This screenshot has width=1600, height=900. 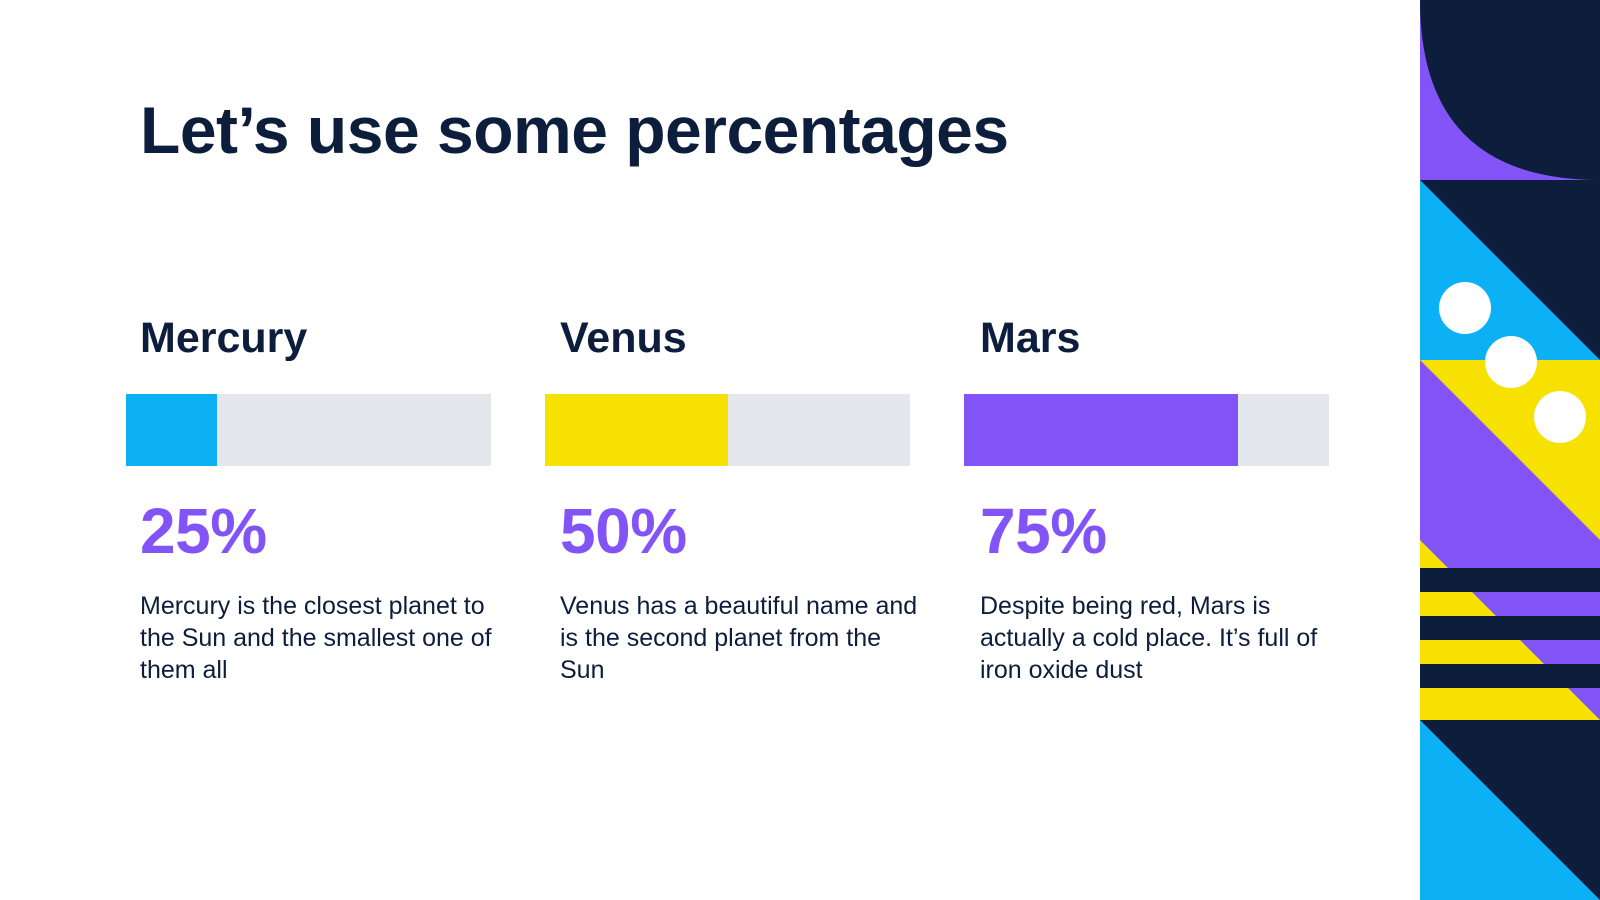 What do you see at coordinates (203, 531) in the screenshot?
I see `percent-mercury: 25%` at bounding box center [203, 531].